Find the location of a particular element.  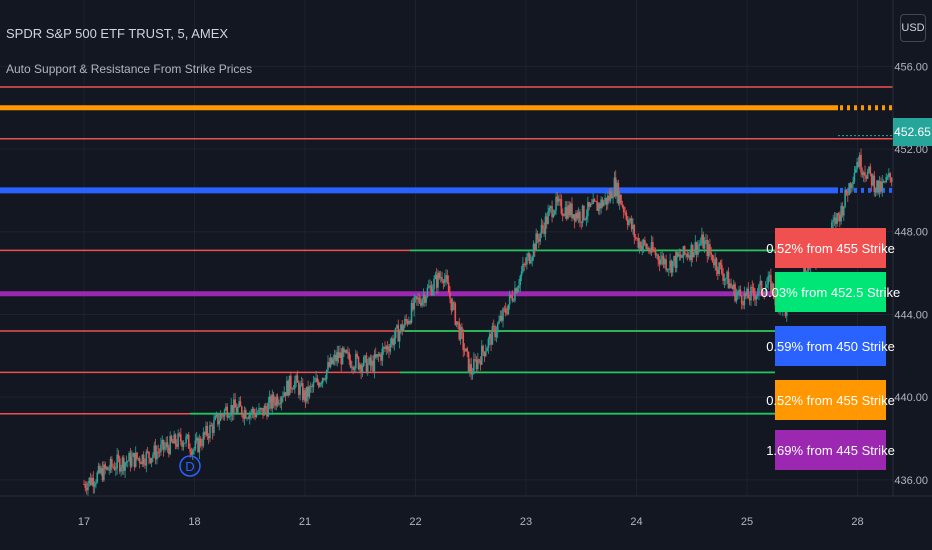

price-tick-label: 444.00 is located at coordinates (911, 315).